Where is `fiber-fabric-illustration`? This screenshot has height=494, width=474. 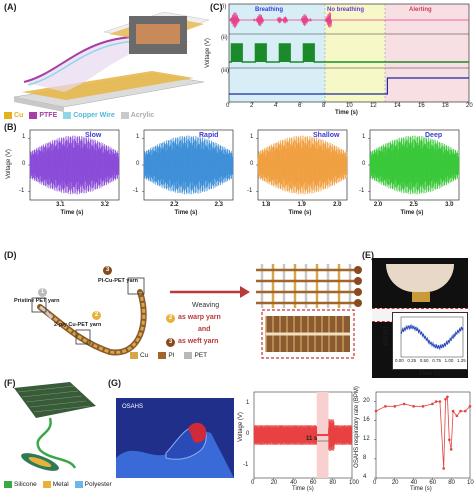
fiber-fabric-illustration is located at coordinates (55, 426).